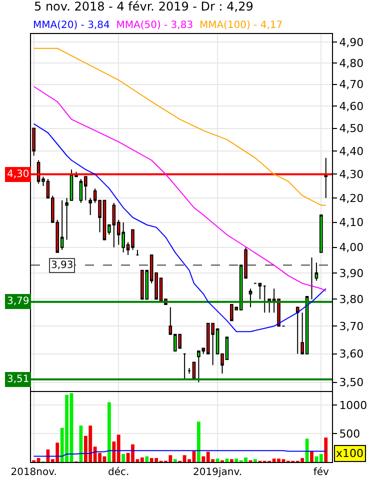 This screenshot has height=495, width=375. What do you see at coordinates (351, 299) in the screenshot?
I see `y-tick-label: 3,80` at bounding box center [351, 299].